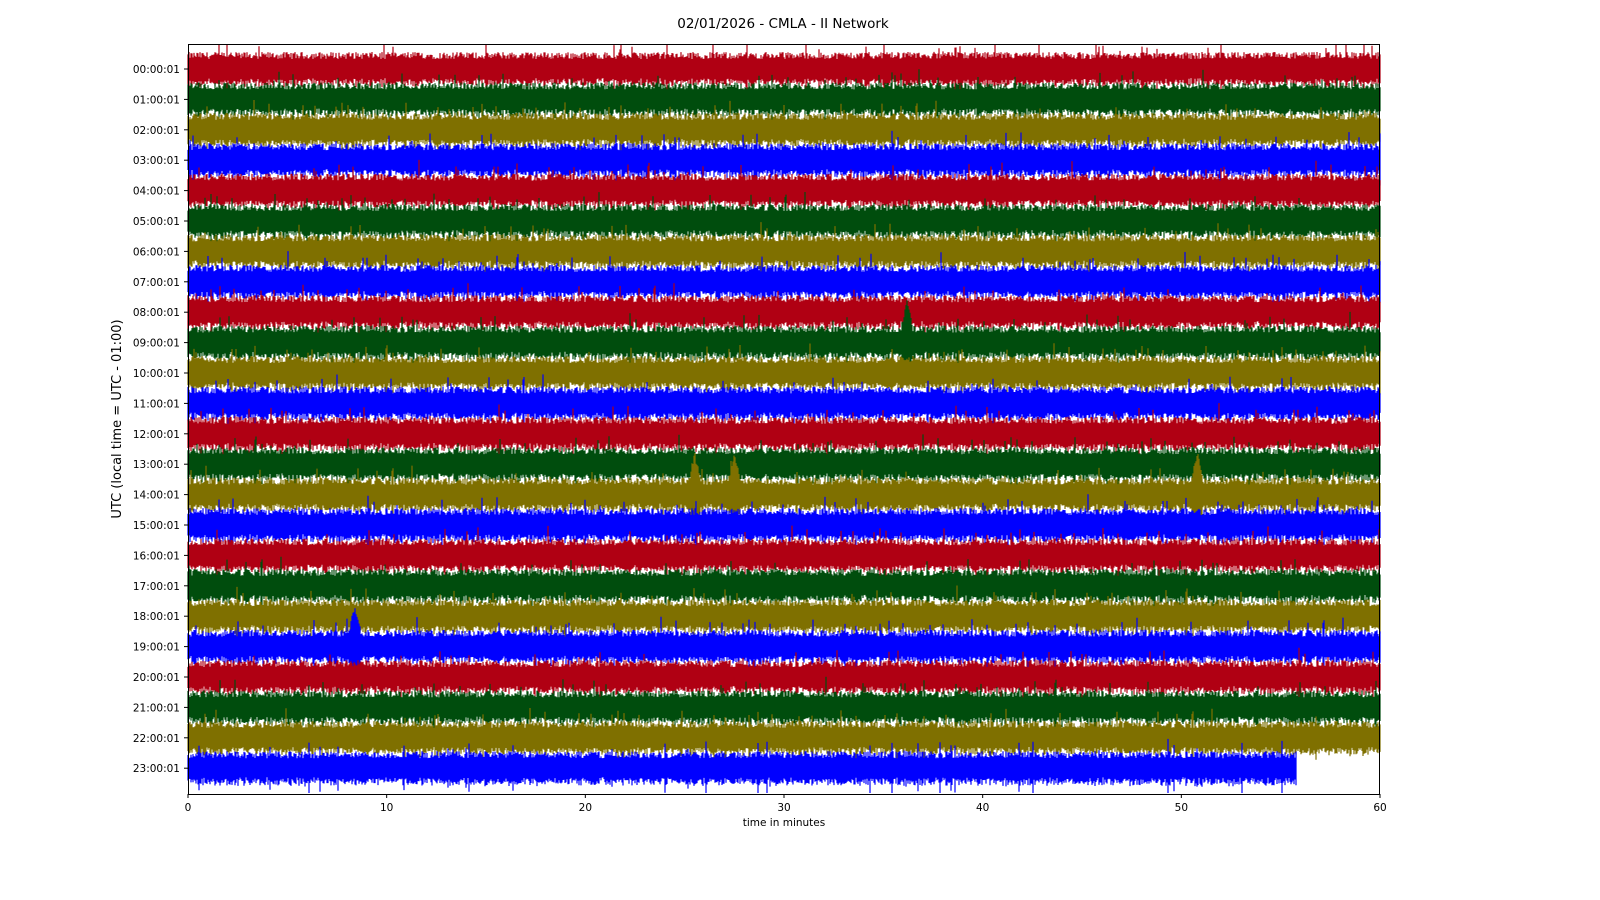 The image size is (1600, 900). I want to click on y-tick-label: 04:00:01, so click(156, 192).